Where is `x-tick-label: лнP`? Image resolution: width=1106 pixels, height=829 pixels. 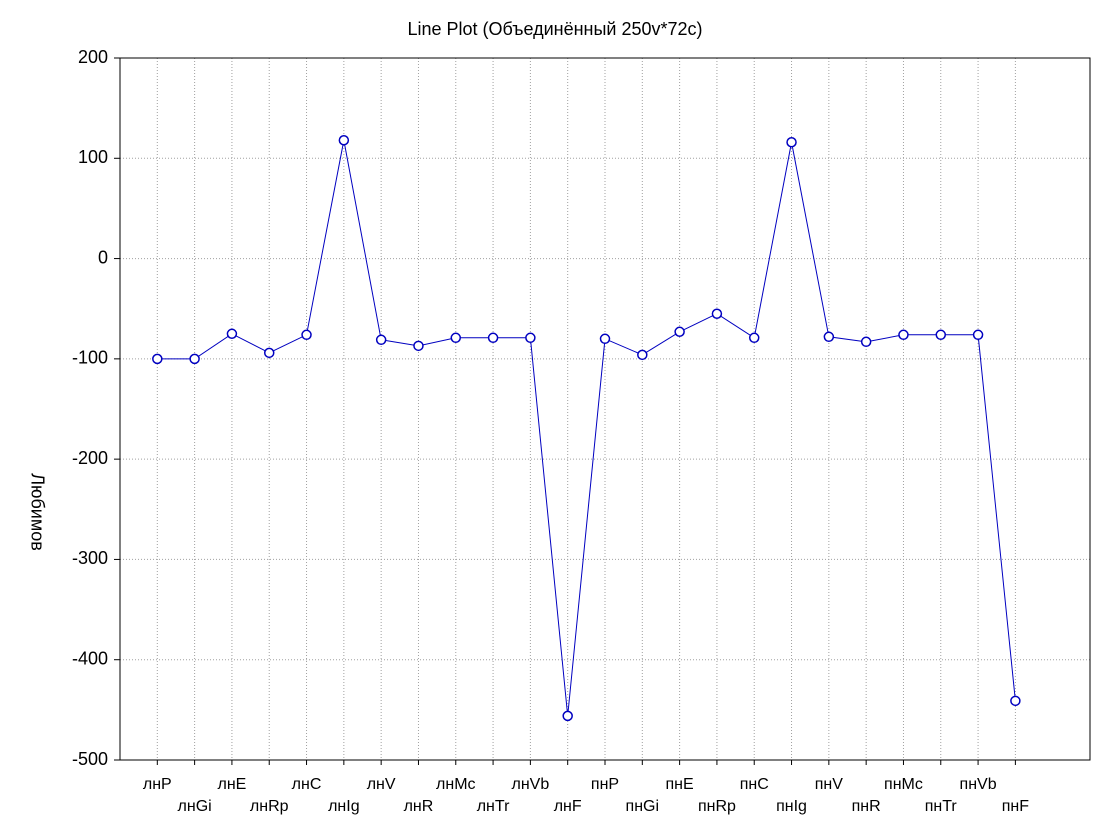 x-tick-label: лнP is located at coordinates (157, 784).